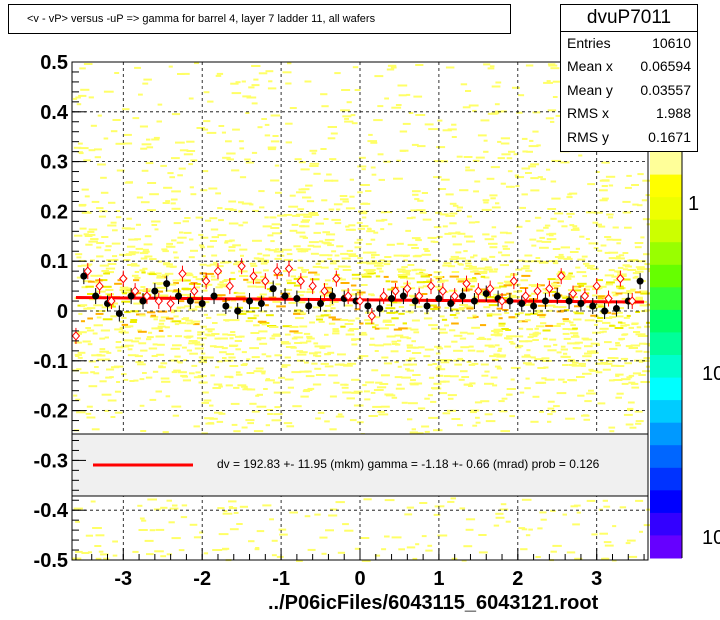  What do you see at coordinates (54, 113) in the screenshot?
I see `y-tick-label: 0.4` at bounding box center [54, 113].